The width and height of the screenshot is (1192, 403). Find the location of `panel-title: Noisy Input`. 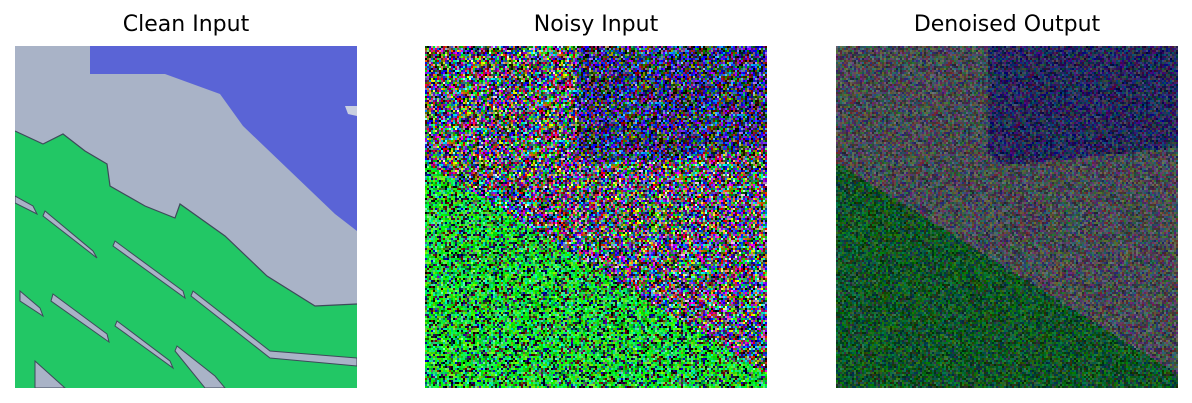

panel-title: Noisy Input is located at coordinates (596, 24).